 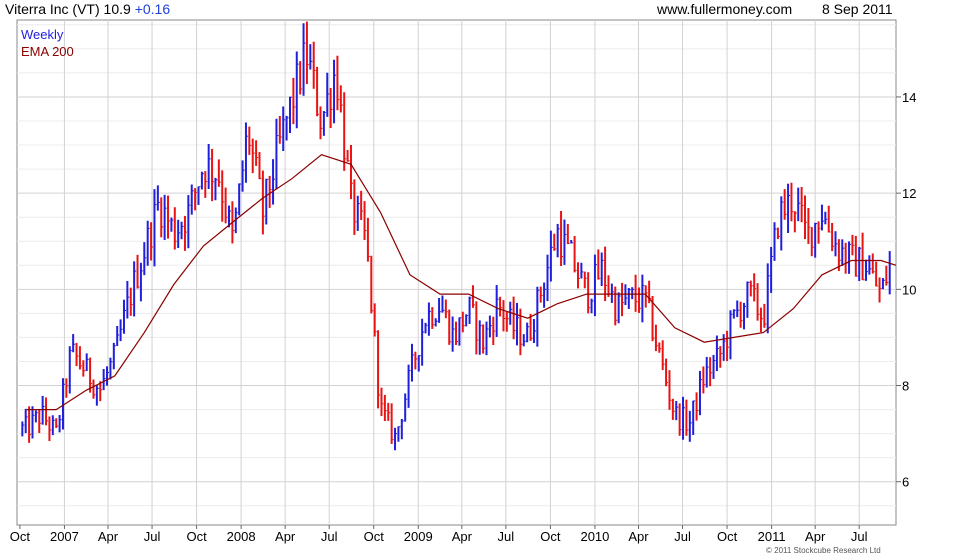 I want to click on legend-ema-200: EMA 200, so click(x=47, y=51).